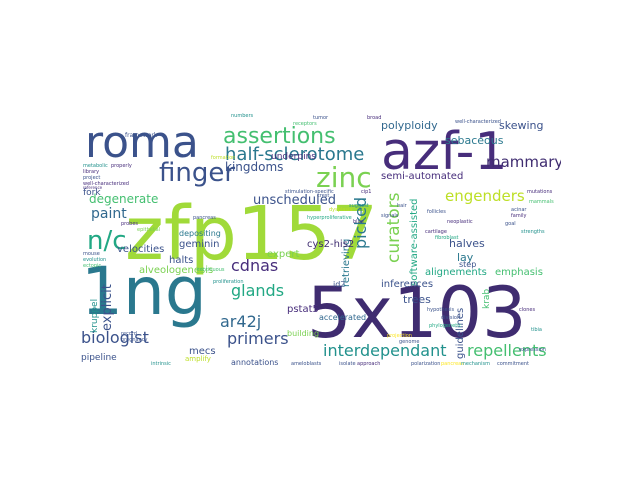 This screenshot has height=480, width=640. What do you see at coordinates (385, 350) in the screenshot?
I see `word: interdependant` at bounding box center [385, 350].